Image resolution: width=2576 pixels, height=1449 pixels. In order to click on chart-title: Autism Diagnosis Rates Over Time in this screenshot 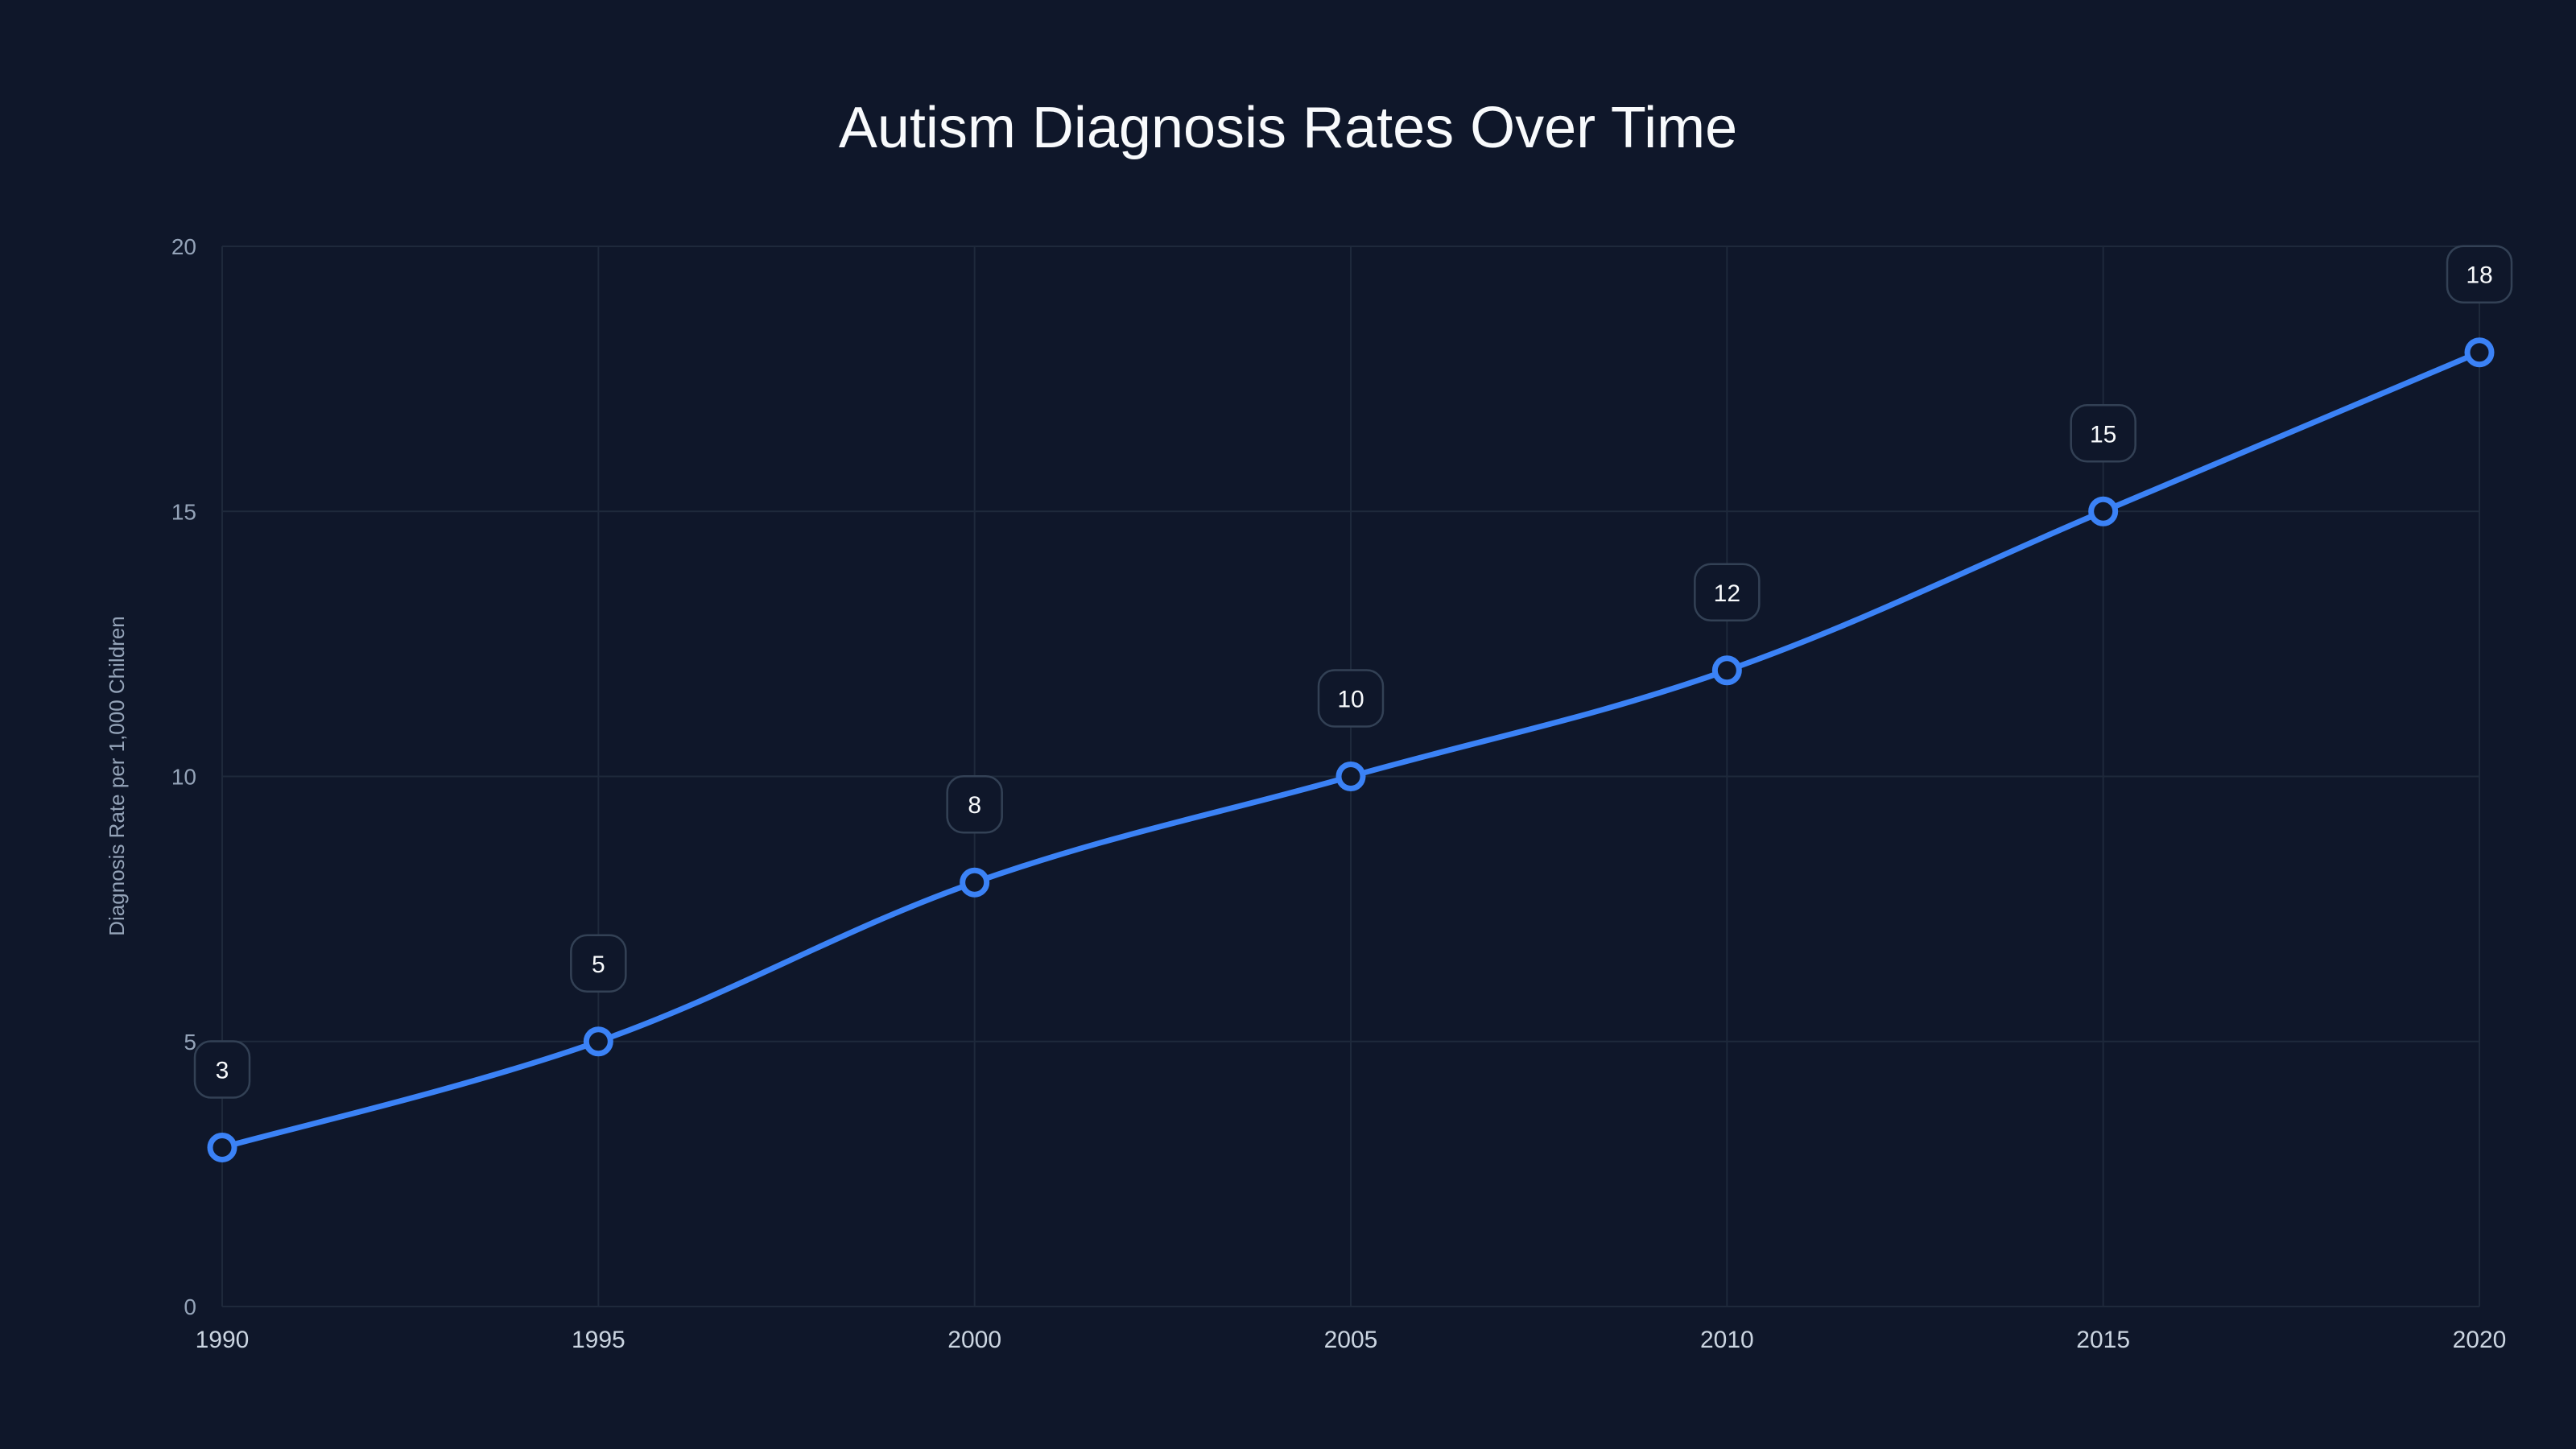, I will do `click(1288, 128)`.